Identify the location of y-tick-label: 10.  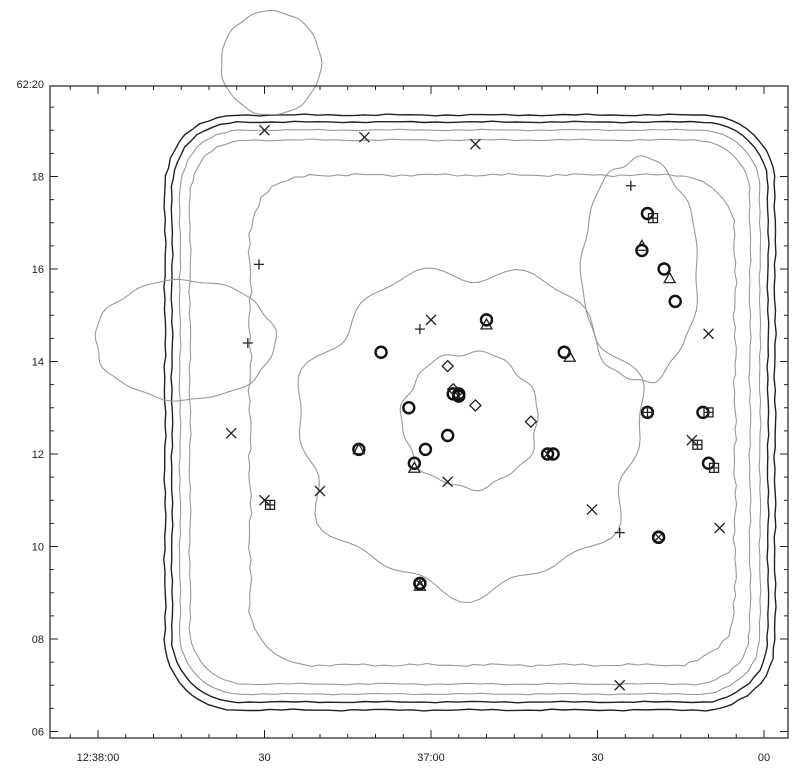
(38, 548).